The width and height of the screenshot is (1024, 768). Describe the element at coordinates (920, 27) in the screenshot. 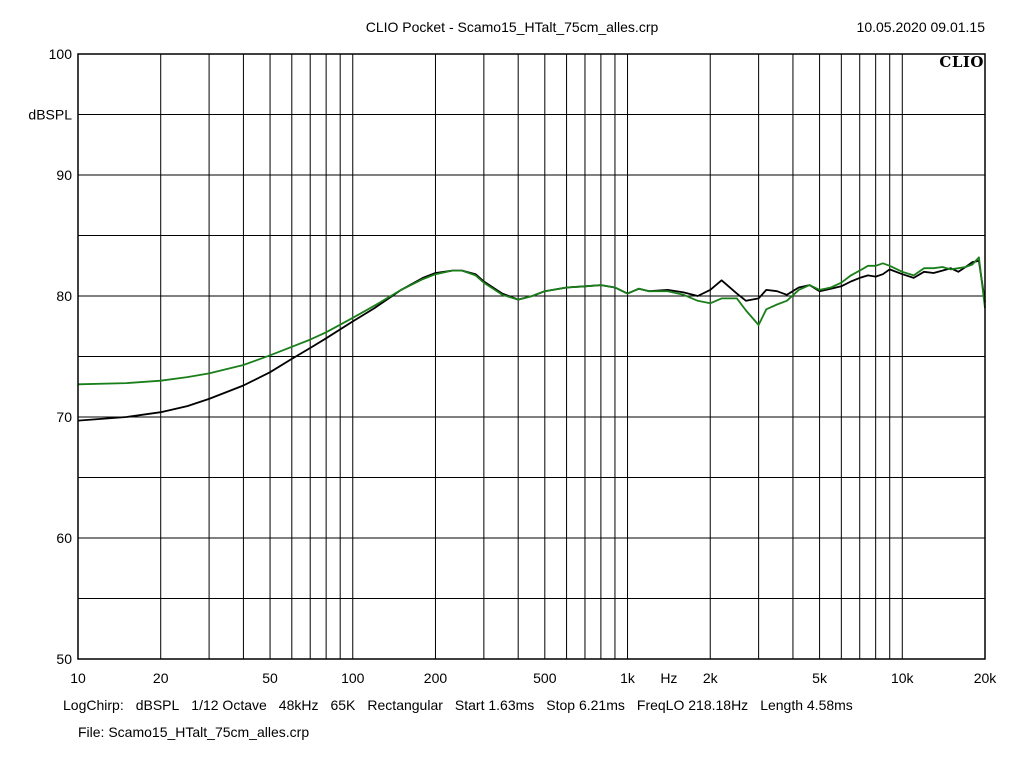

I see `timestamp: 10.05.2020 09.01.15` at that location.